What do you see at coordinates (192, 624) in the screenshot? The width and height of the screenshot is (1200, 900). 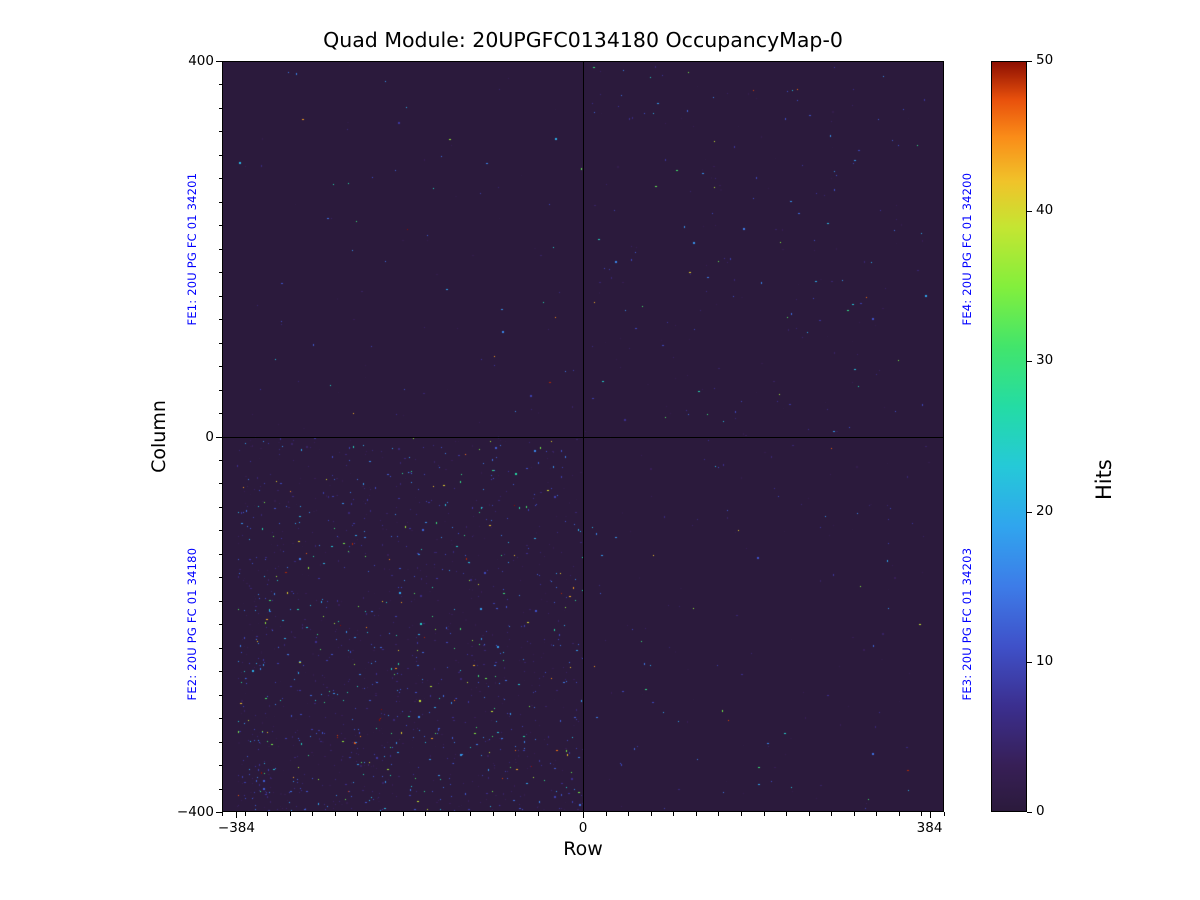 I see `fe2-chip-label: FE2: 20U PG FC 01 34180` at bounding box center [192, 624].